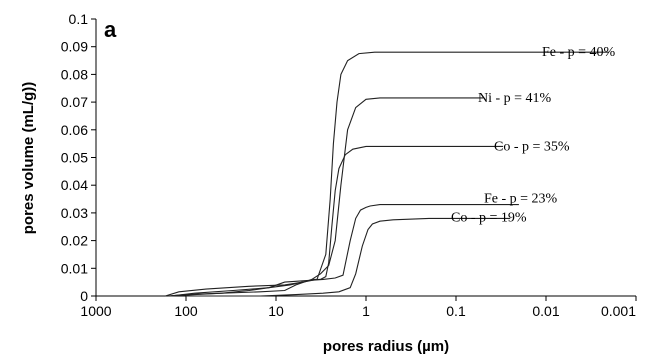  Describe the element at coordinates (74, 74) in the screenshot. I see `y-tick-label: 0.08` at that location.